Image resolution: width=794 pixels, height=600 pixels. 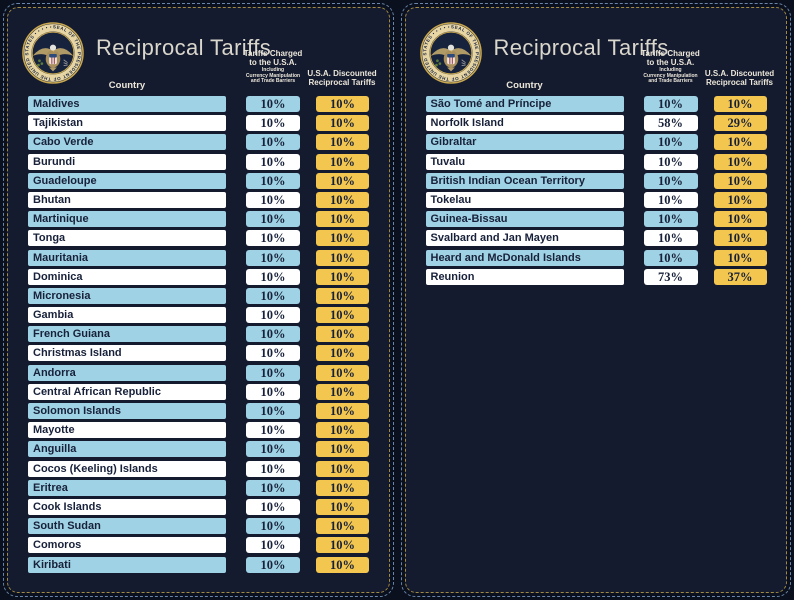 I want to click on charged-tariff-cell: 58%, so click(x=670, y=123).